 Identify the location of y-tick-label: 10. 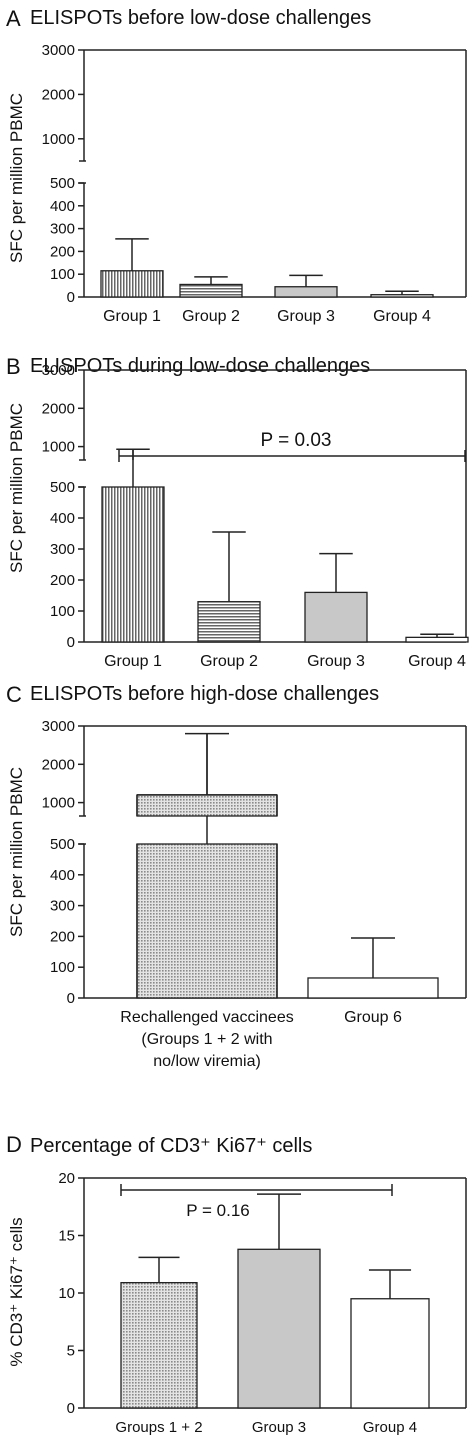
(66, 1293).